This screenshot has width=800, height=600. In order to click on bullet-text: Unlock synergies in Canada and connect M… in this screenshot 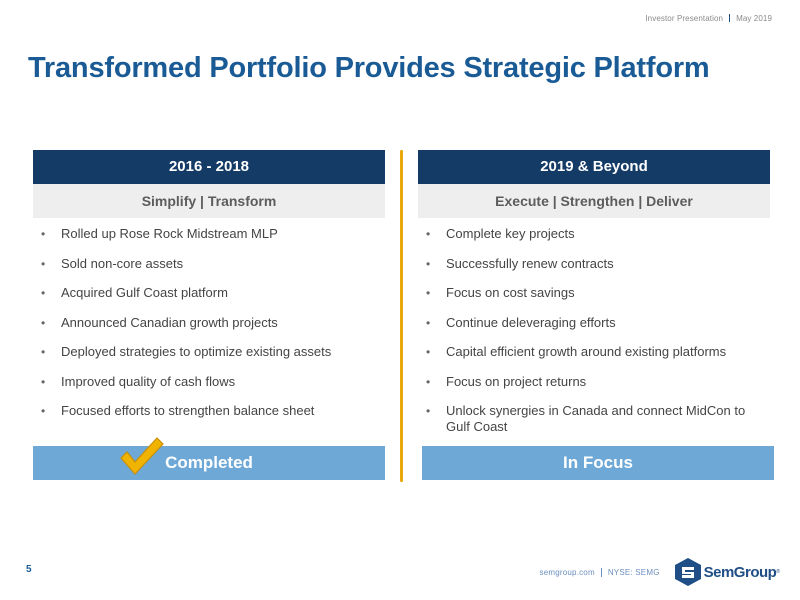, I will do `click(596, 418)`.